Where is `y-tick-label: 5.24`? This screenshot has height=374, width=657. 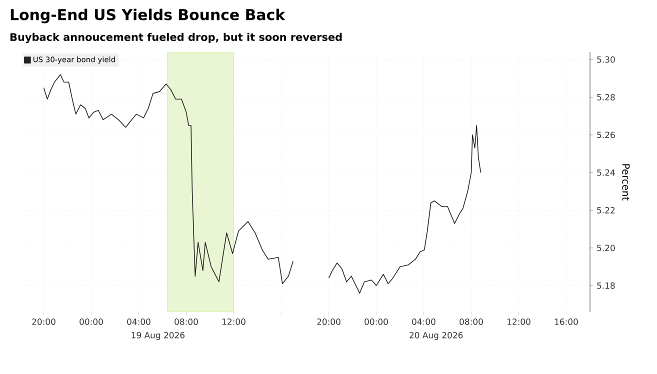
y-tick-label: 5.24 is located at coordinates (606, 172).